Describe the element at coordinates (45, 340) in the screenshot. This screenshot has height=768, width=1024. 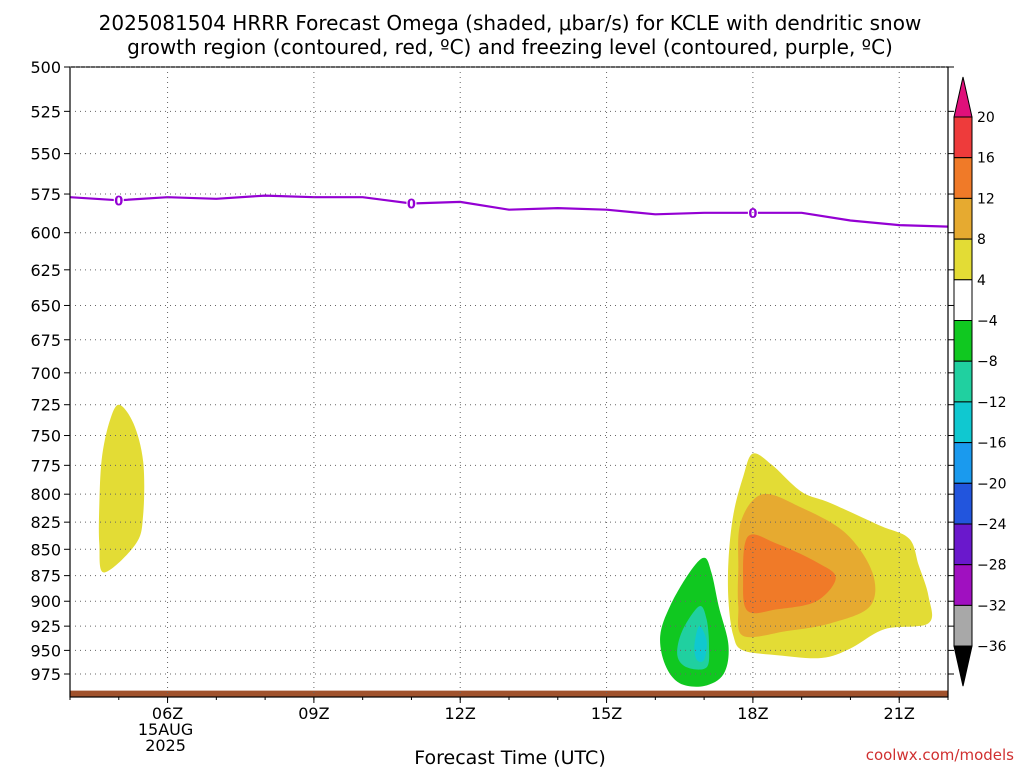
I see `y-tick-label-675: 675` at that location.